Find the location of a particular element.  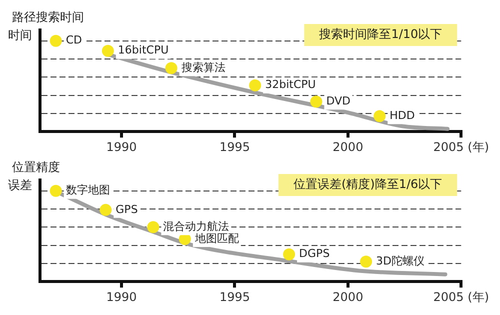

annotation: 混合动力航法 is located at coordinates (196, 227).